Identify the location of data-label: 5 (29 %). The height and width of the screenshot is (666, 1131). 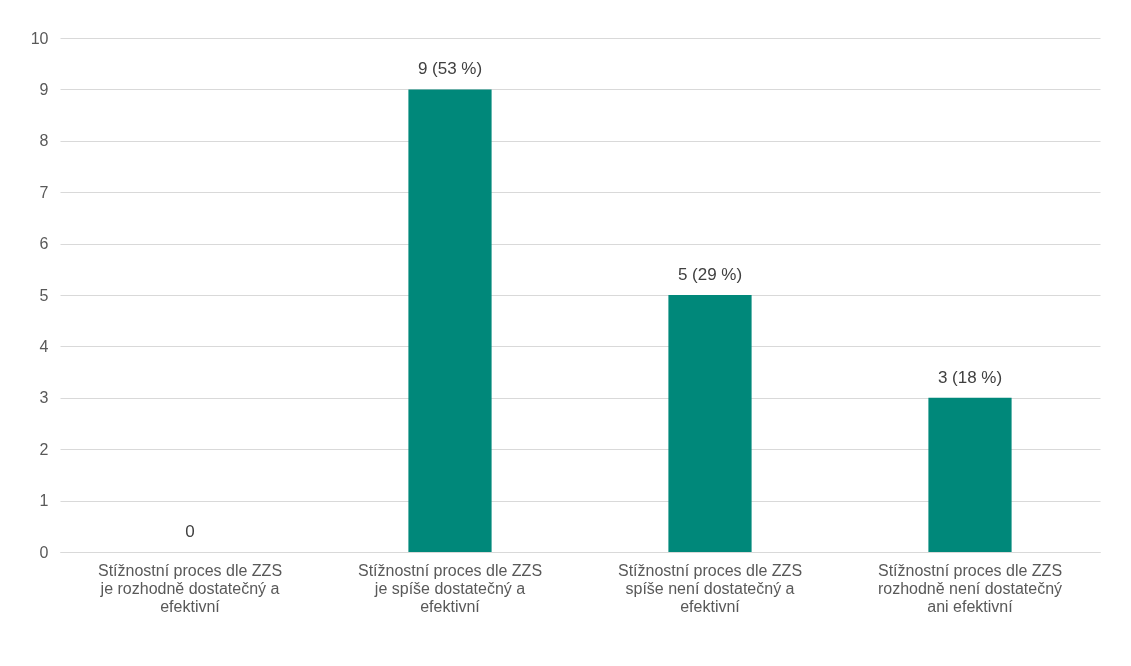
(710, 274).